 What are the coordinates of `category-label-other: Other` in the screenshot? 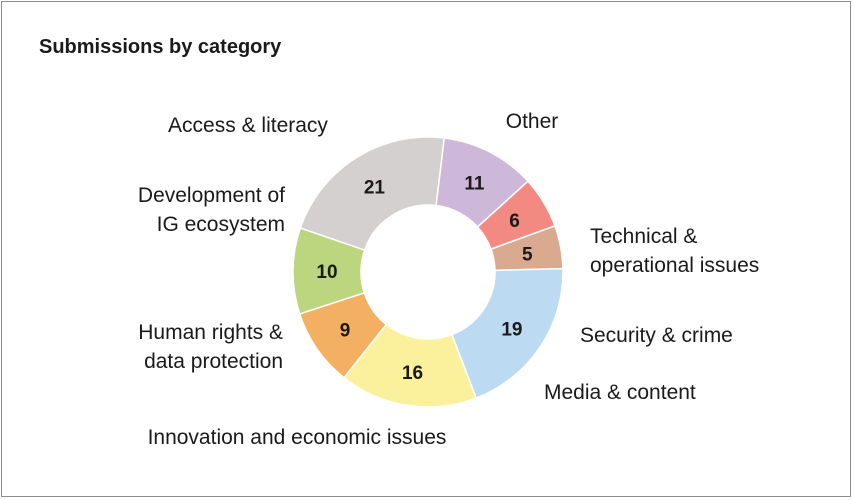 It's located at (532, 121).